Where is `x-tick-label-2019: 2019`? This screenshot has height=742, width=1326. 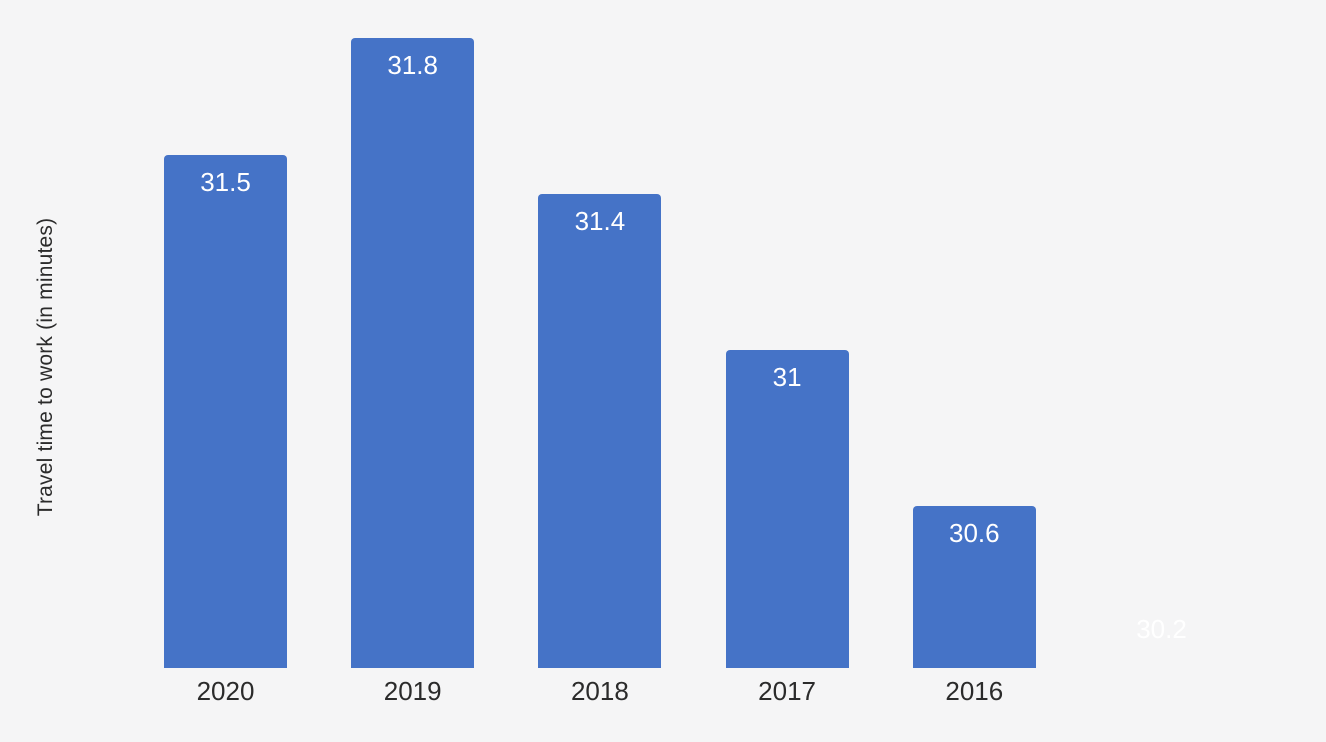 x-tick-label-2019: 2019 is located at coordinates (412, 691).